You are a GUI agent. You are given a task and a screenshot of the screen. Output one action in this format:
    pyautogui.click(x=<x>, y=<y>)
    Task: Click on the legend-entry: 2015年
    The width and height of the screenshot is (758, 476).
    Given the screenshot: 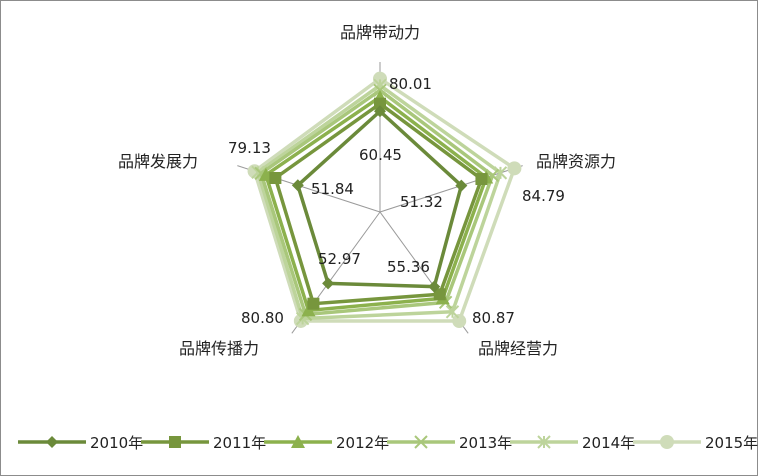 What is the action you would take?
    pyautogui.click(x=695, y=443)
    